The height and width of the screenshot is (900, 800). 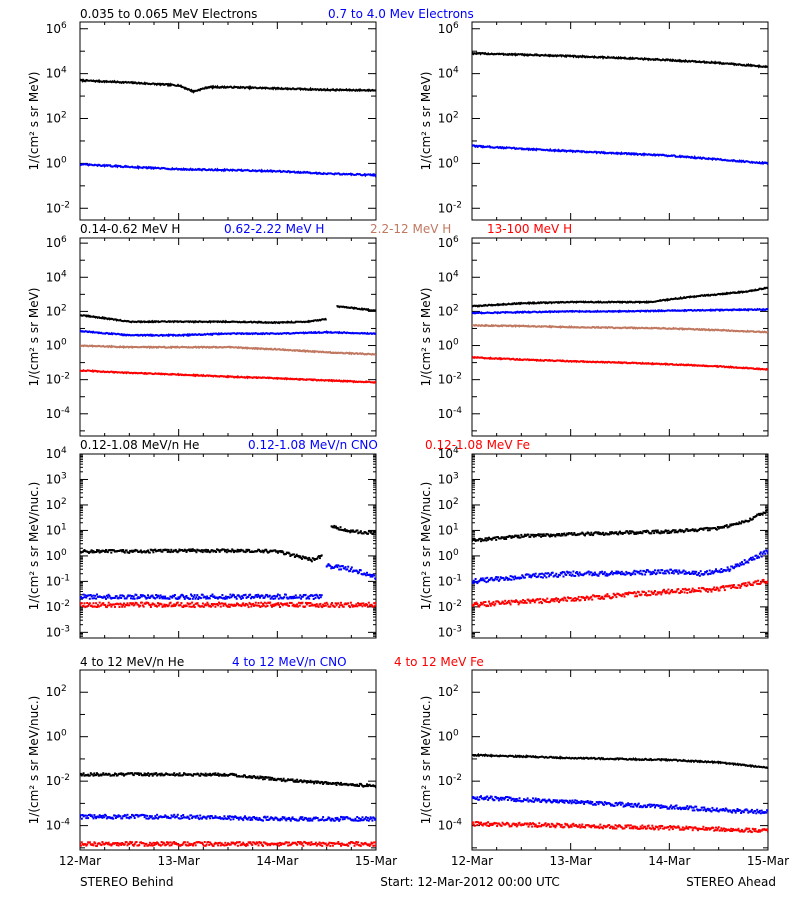 I want to click on footer-left: STEREO Behind, so click(x=127, y=882).